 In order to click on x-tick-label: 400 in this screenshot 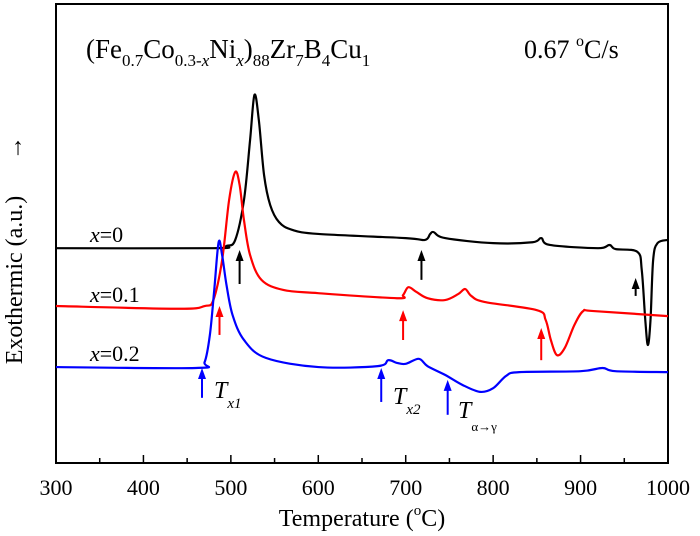, I will do `click(143, 487)`.